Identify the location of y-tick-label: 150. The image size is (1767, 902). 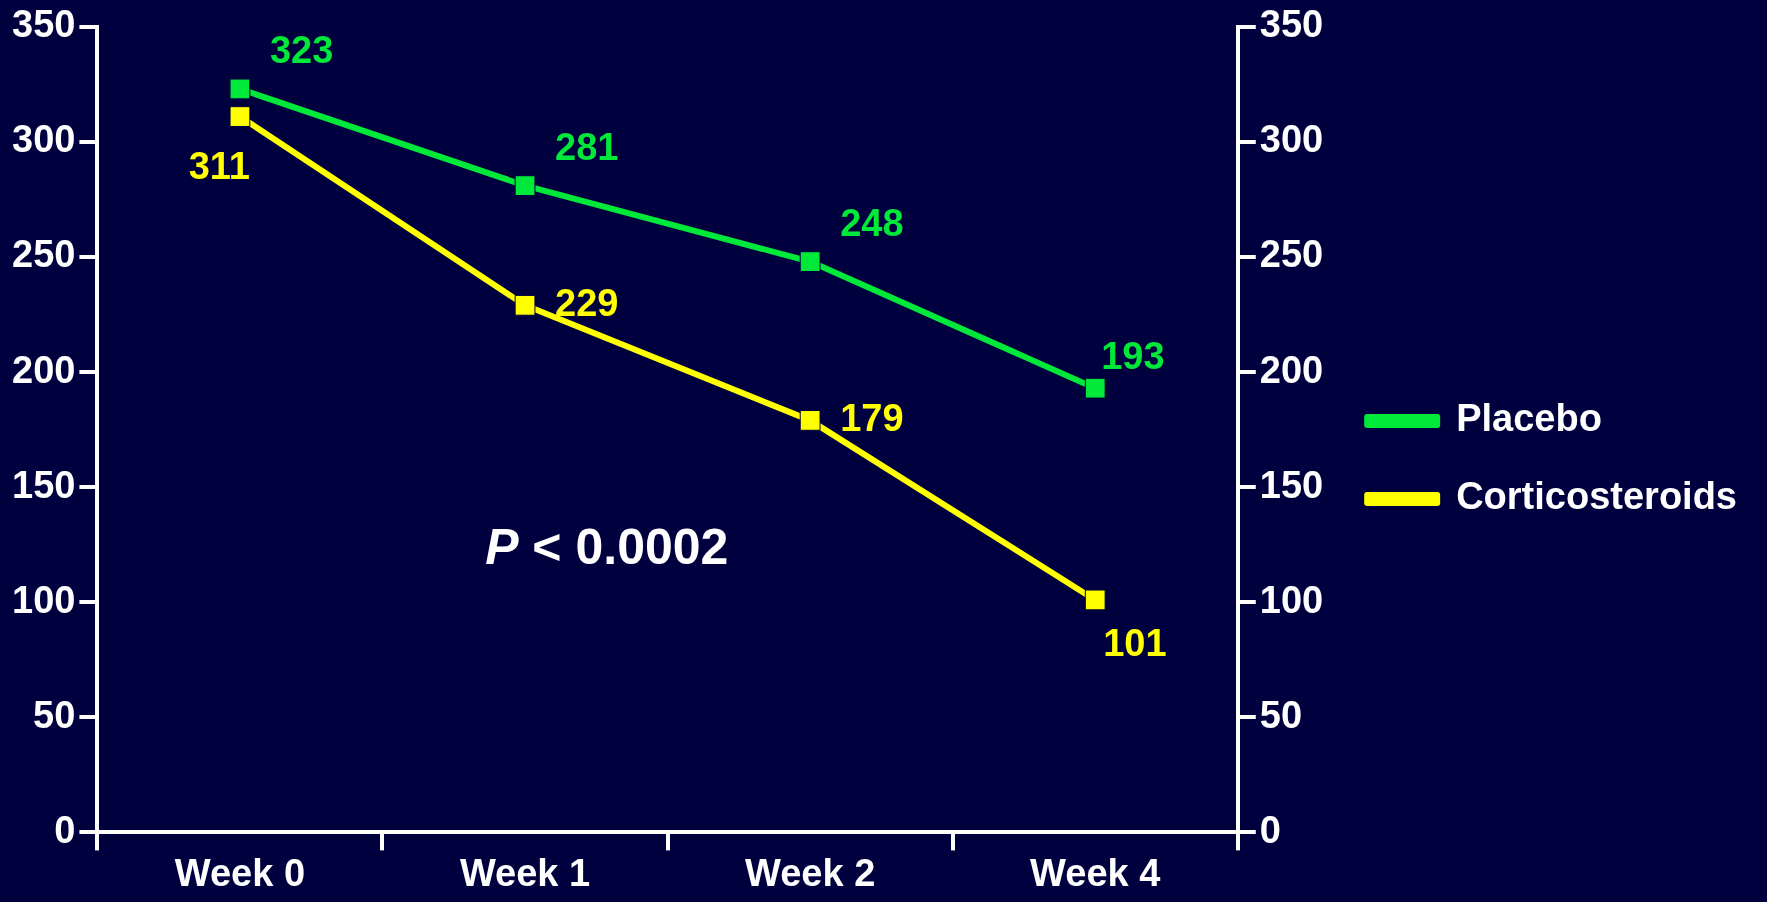
(44, 484).